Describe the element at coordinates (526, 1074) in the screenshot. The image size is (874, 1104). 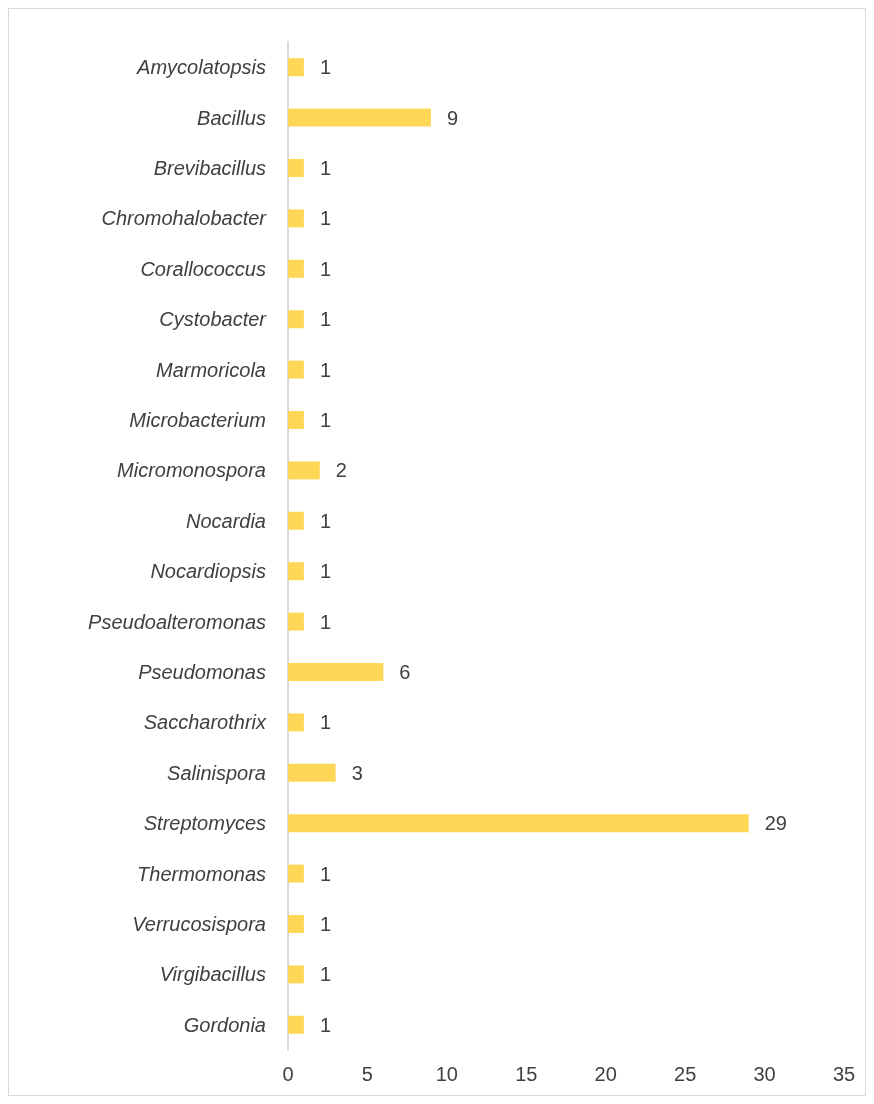
I see `x-tick-label: 15` at that location.